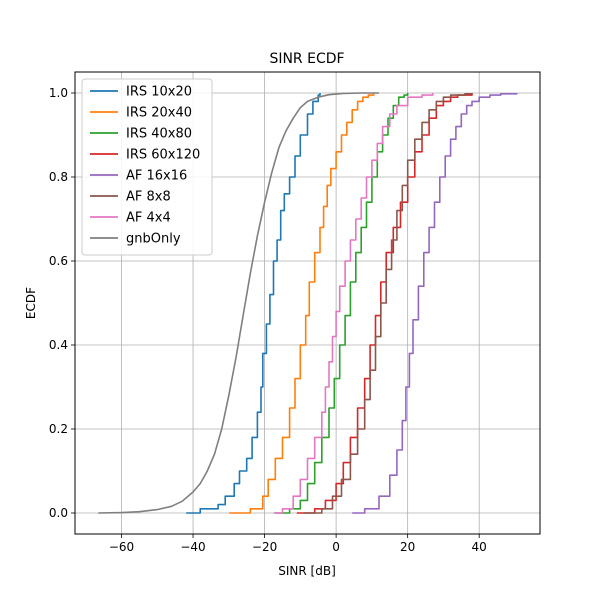  Describe the element at coordinates (336, 547) in the screenshot. I see `x-tick-label: 0` at that location.